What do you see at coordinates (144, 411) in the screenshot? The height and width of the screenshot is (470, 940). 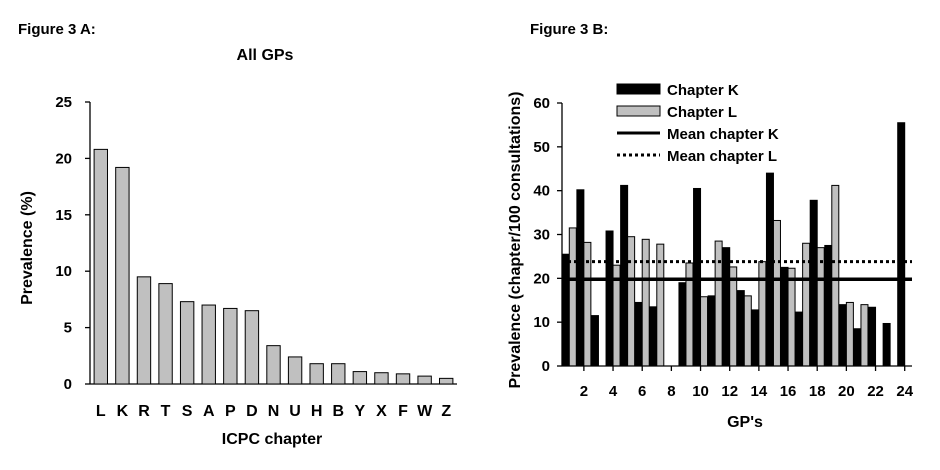 I see `category-label: R` at bounding box center [144, 411].